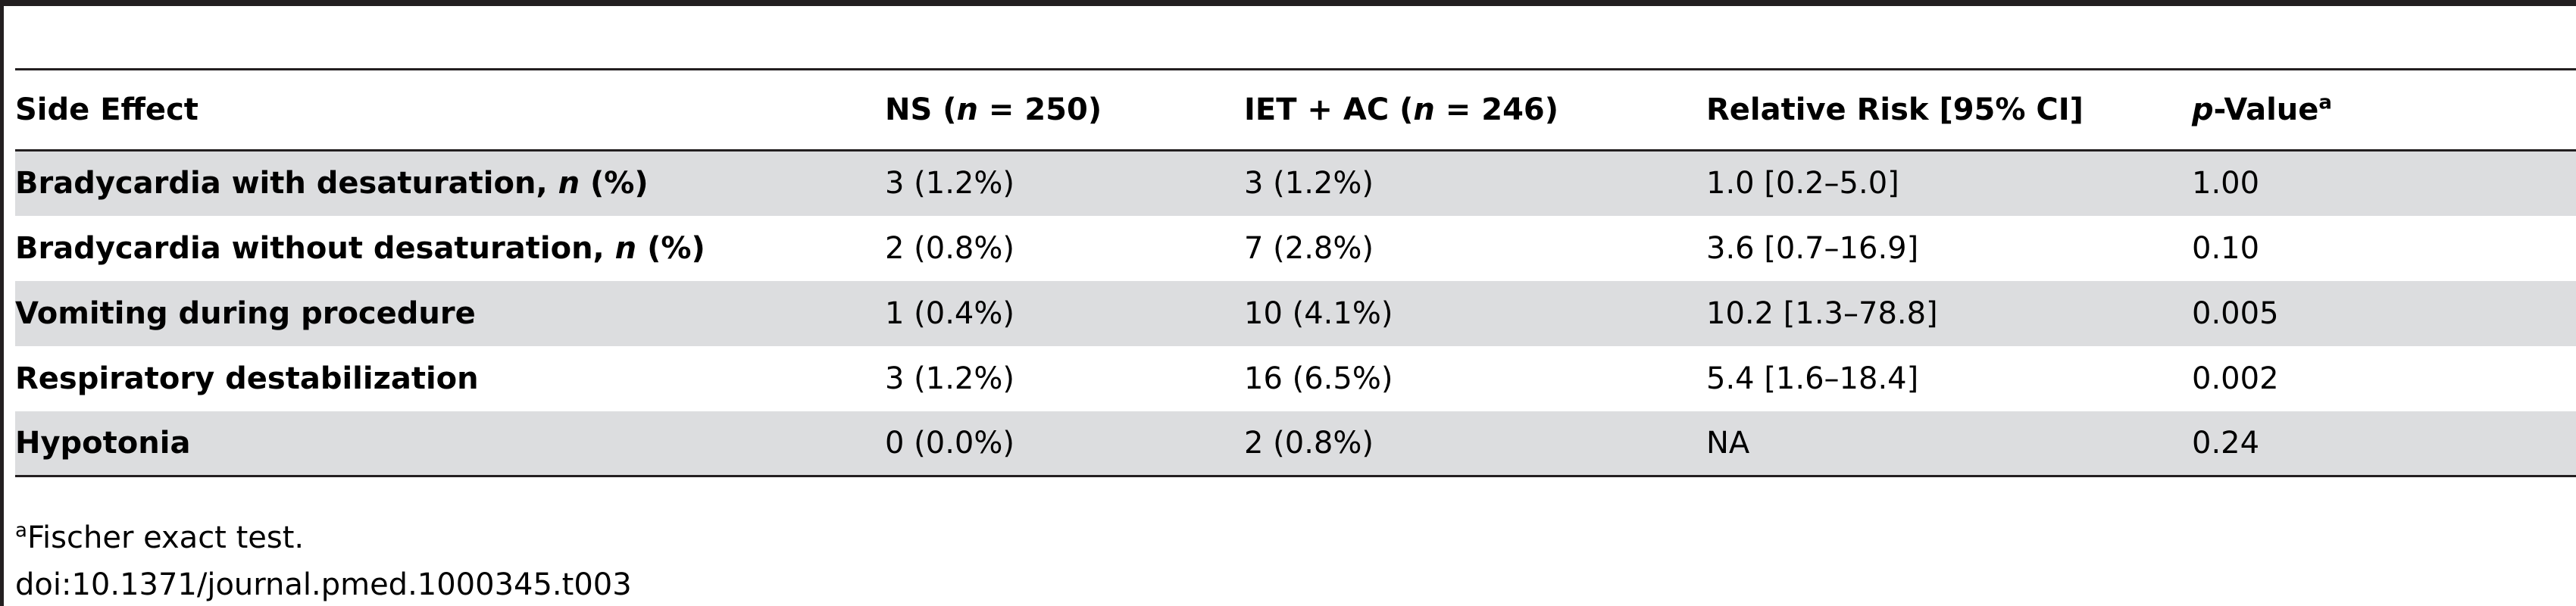  Describe the element at coordinates (245, 313) in the screenshot. I see `row-label: Vomiting during procedure` at that location.